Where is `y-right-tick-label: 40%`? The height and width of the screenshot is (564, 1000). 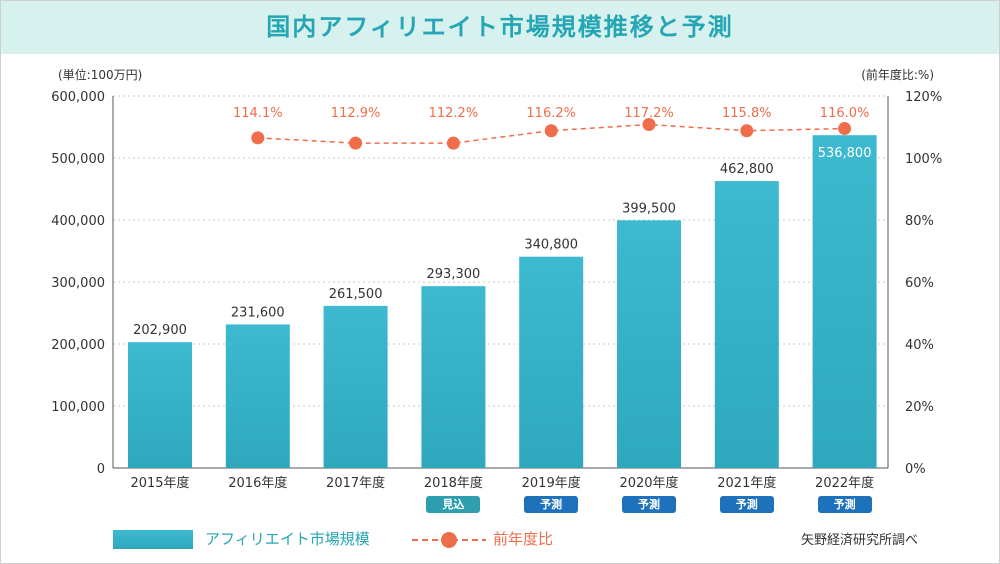 y-right-tick-label: 40% is located at coordinates (919, 345).